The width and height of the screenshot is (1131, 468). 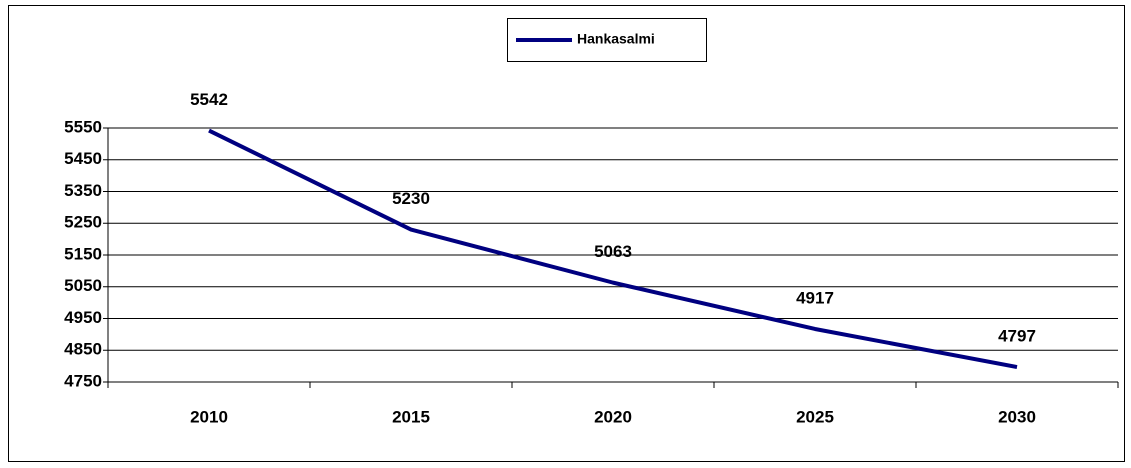 I want to click on y-tick-label: 4750, so click(x=83, y=380).